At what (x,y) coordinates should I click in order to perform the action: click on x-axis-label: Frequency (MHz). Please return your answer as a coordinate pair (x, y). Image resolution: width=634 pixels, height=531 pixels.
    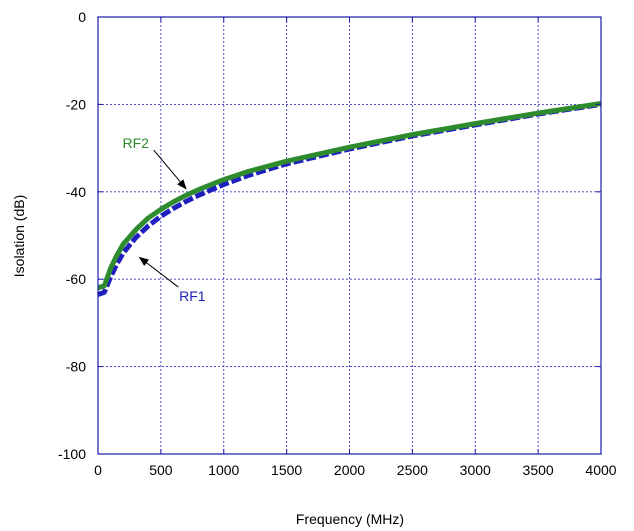
    Looking at the image, I should click on (350, 519).